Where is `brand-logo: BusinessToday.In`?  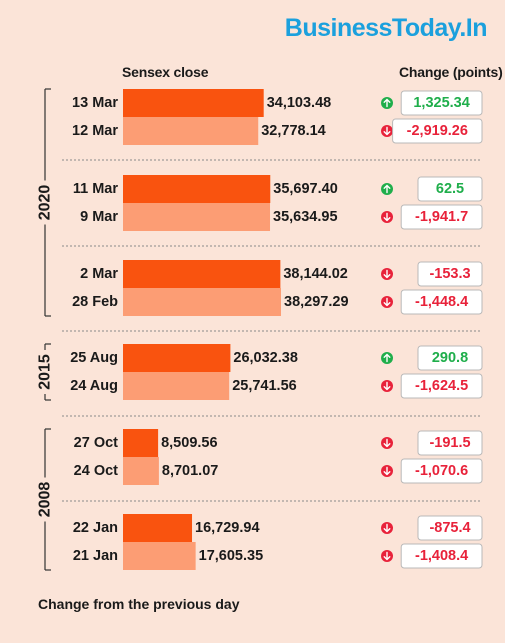
brand-logo: BusinessToday.In is located at coordinates (386, 28).